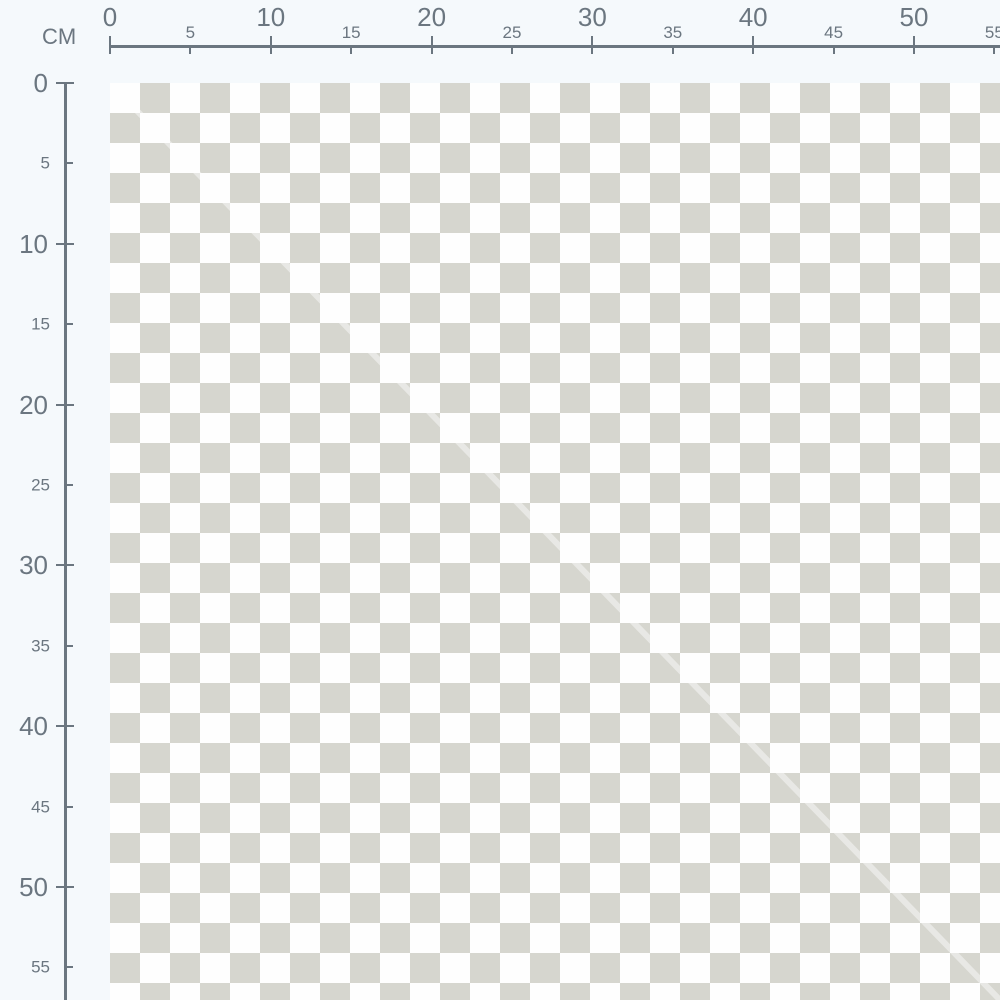 The width and height of the screenshot is (1000, 1000). What do you see at coordinates (50, 500) in the screenshot?
I see `vertical-ruler: 0 5 10 15 20 25 30 35 40 45 50 55` at bounding box center [50, 500].